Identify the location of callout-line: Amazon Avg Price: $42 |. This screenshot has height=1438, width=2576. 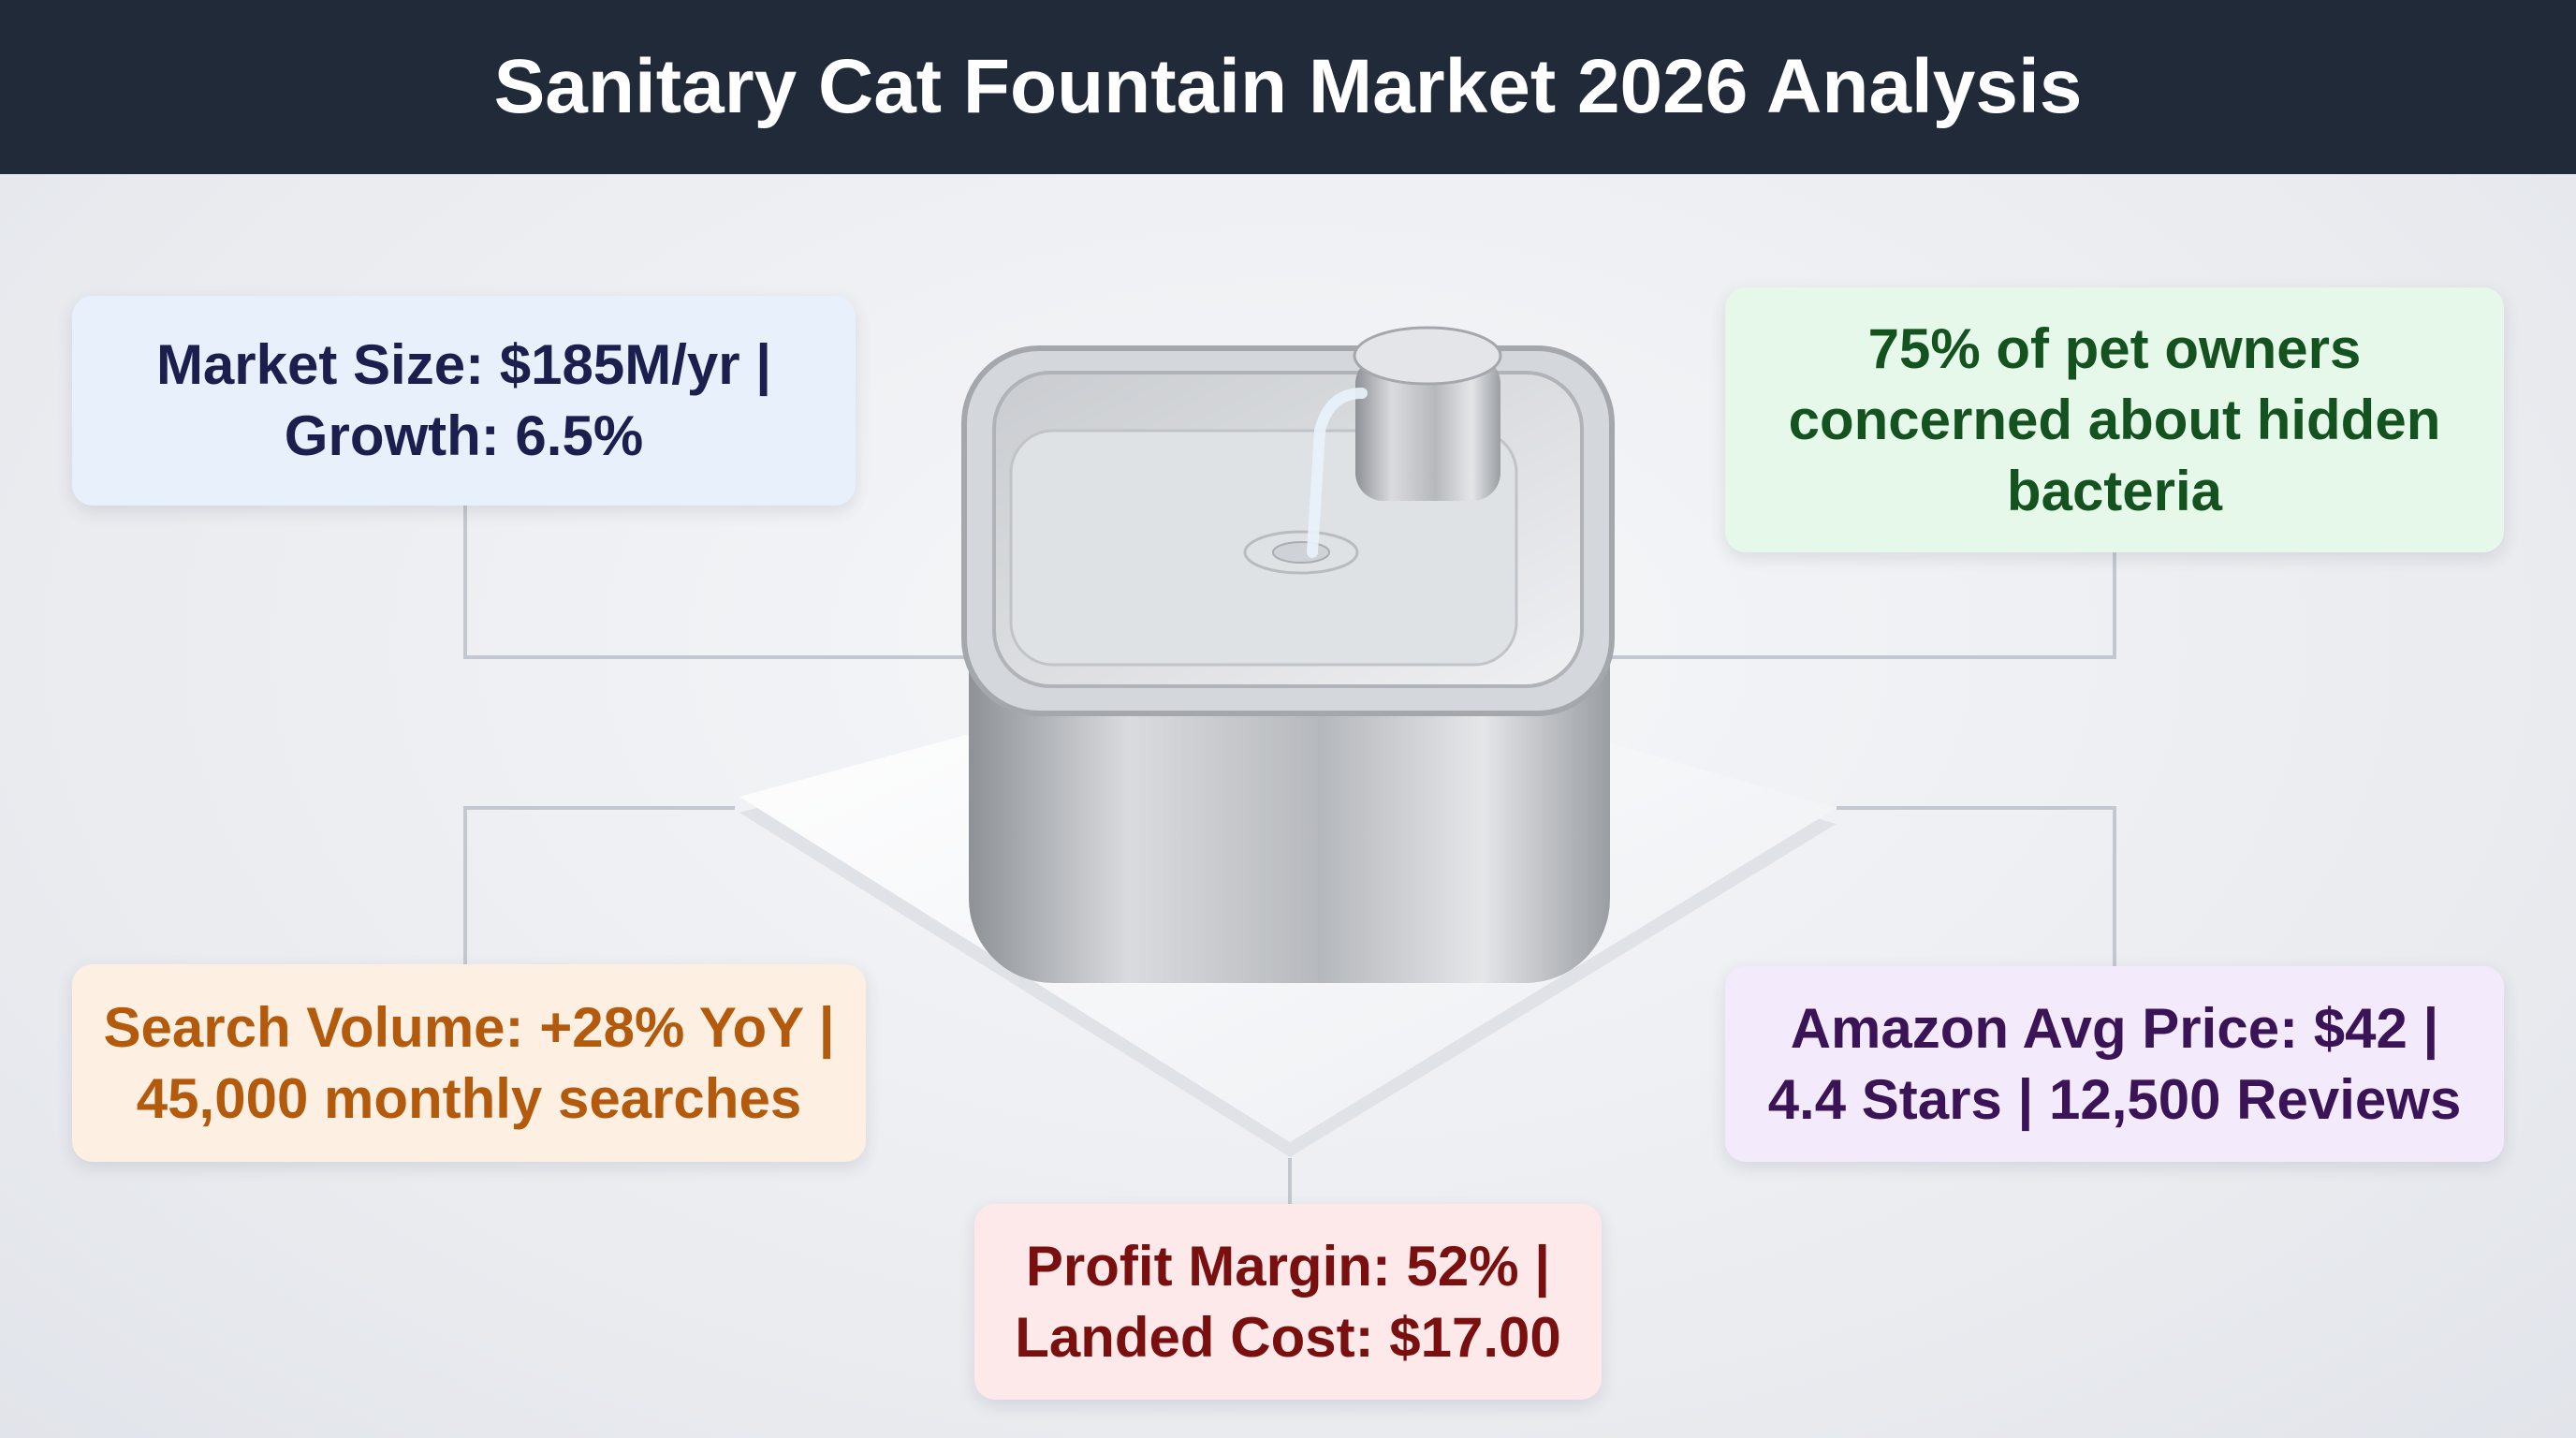
(2114, 1028).